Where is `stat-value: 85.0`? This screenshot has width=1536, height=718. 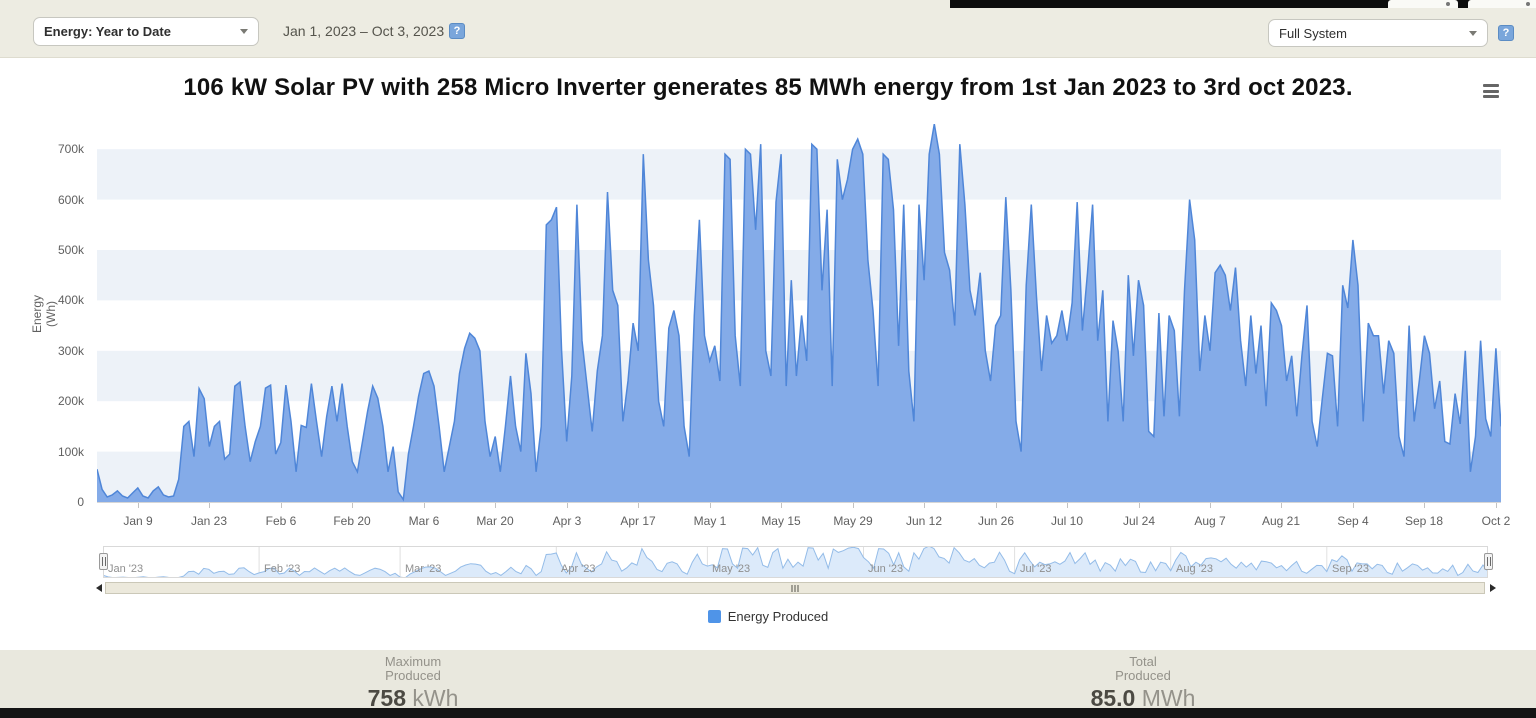
stat-value: 85.0 is located at coordinates (1113, 698).